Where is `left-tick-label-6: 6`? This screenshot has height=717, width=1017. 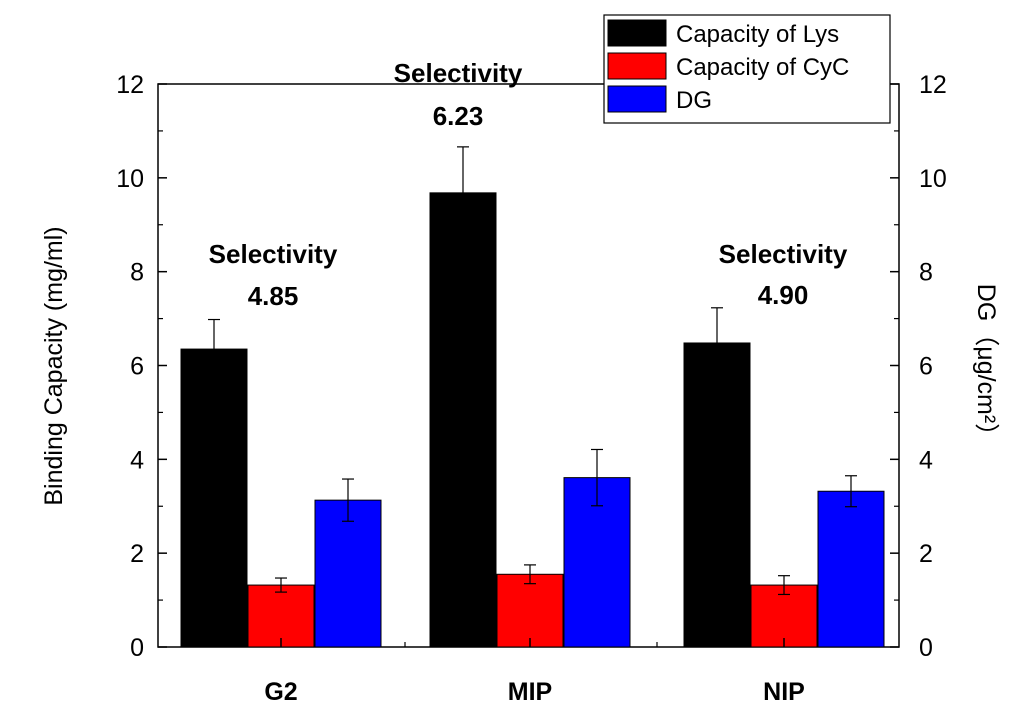 left-tick-label-6: 6 is located at coordinates (137, 367).